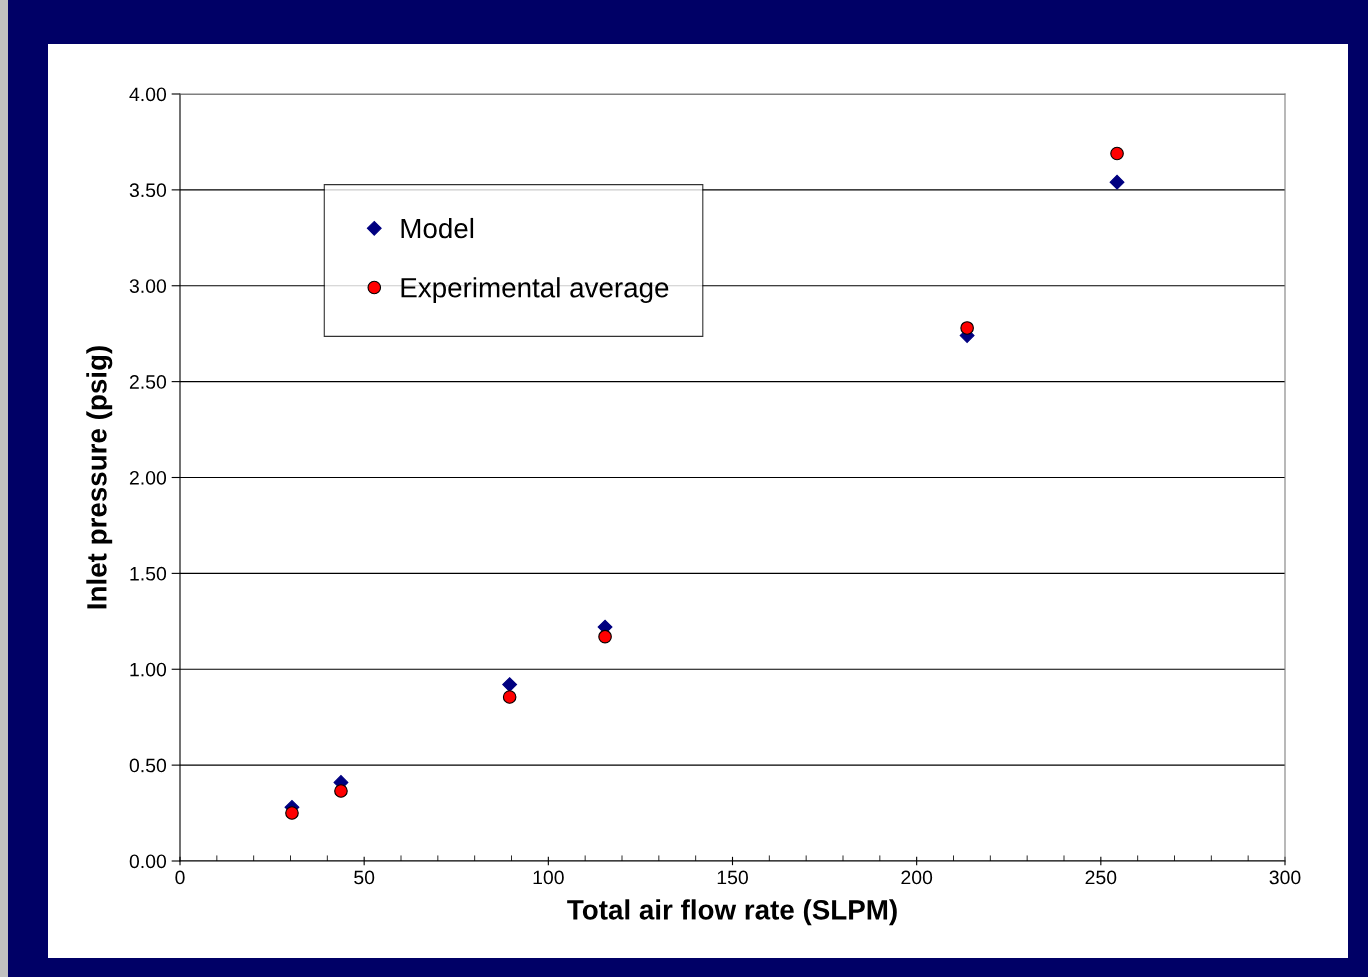 The height and width of the screenshot is (977, 1368). I want to click on legend-label: Experimental average, so click(535, 290).